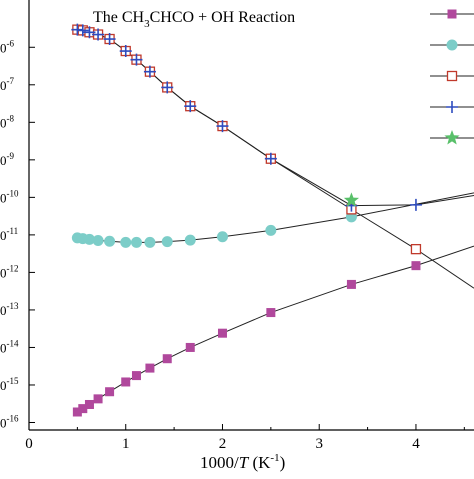 The image size is (474, 479). I want to click on y-tick-label: 0-11, so click(9, 234).